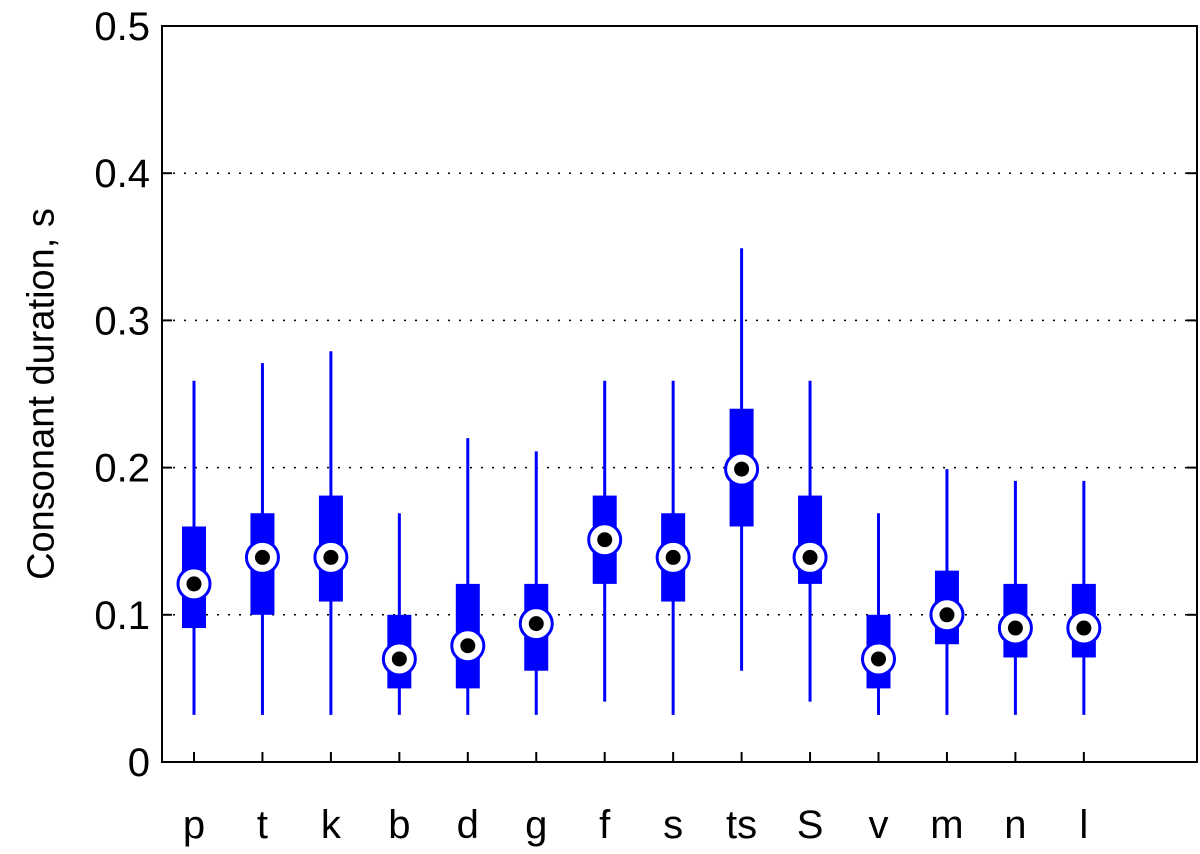 Image resolution: width=1200 pixels, height=854 pixels. I want to click on box-m, so click(947, 592).